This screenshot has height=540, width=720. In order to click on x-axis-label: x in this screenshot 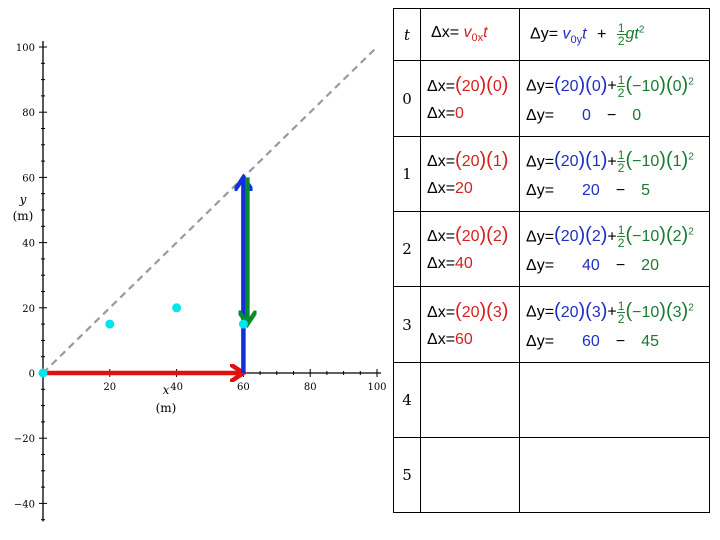, I will do `click(166, 390)`.